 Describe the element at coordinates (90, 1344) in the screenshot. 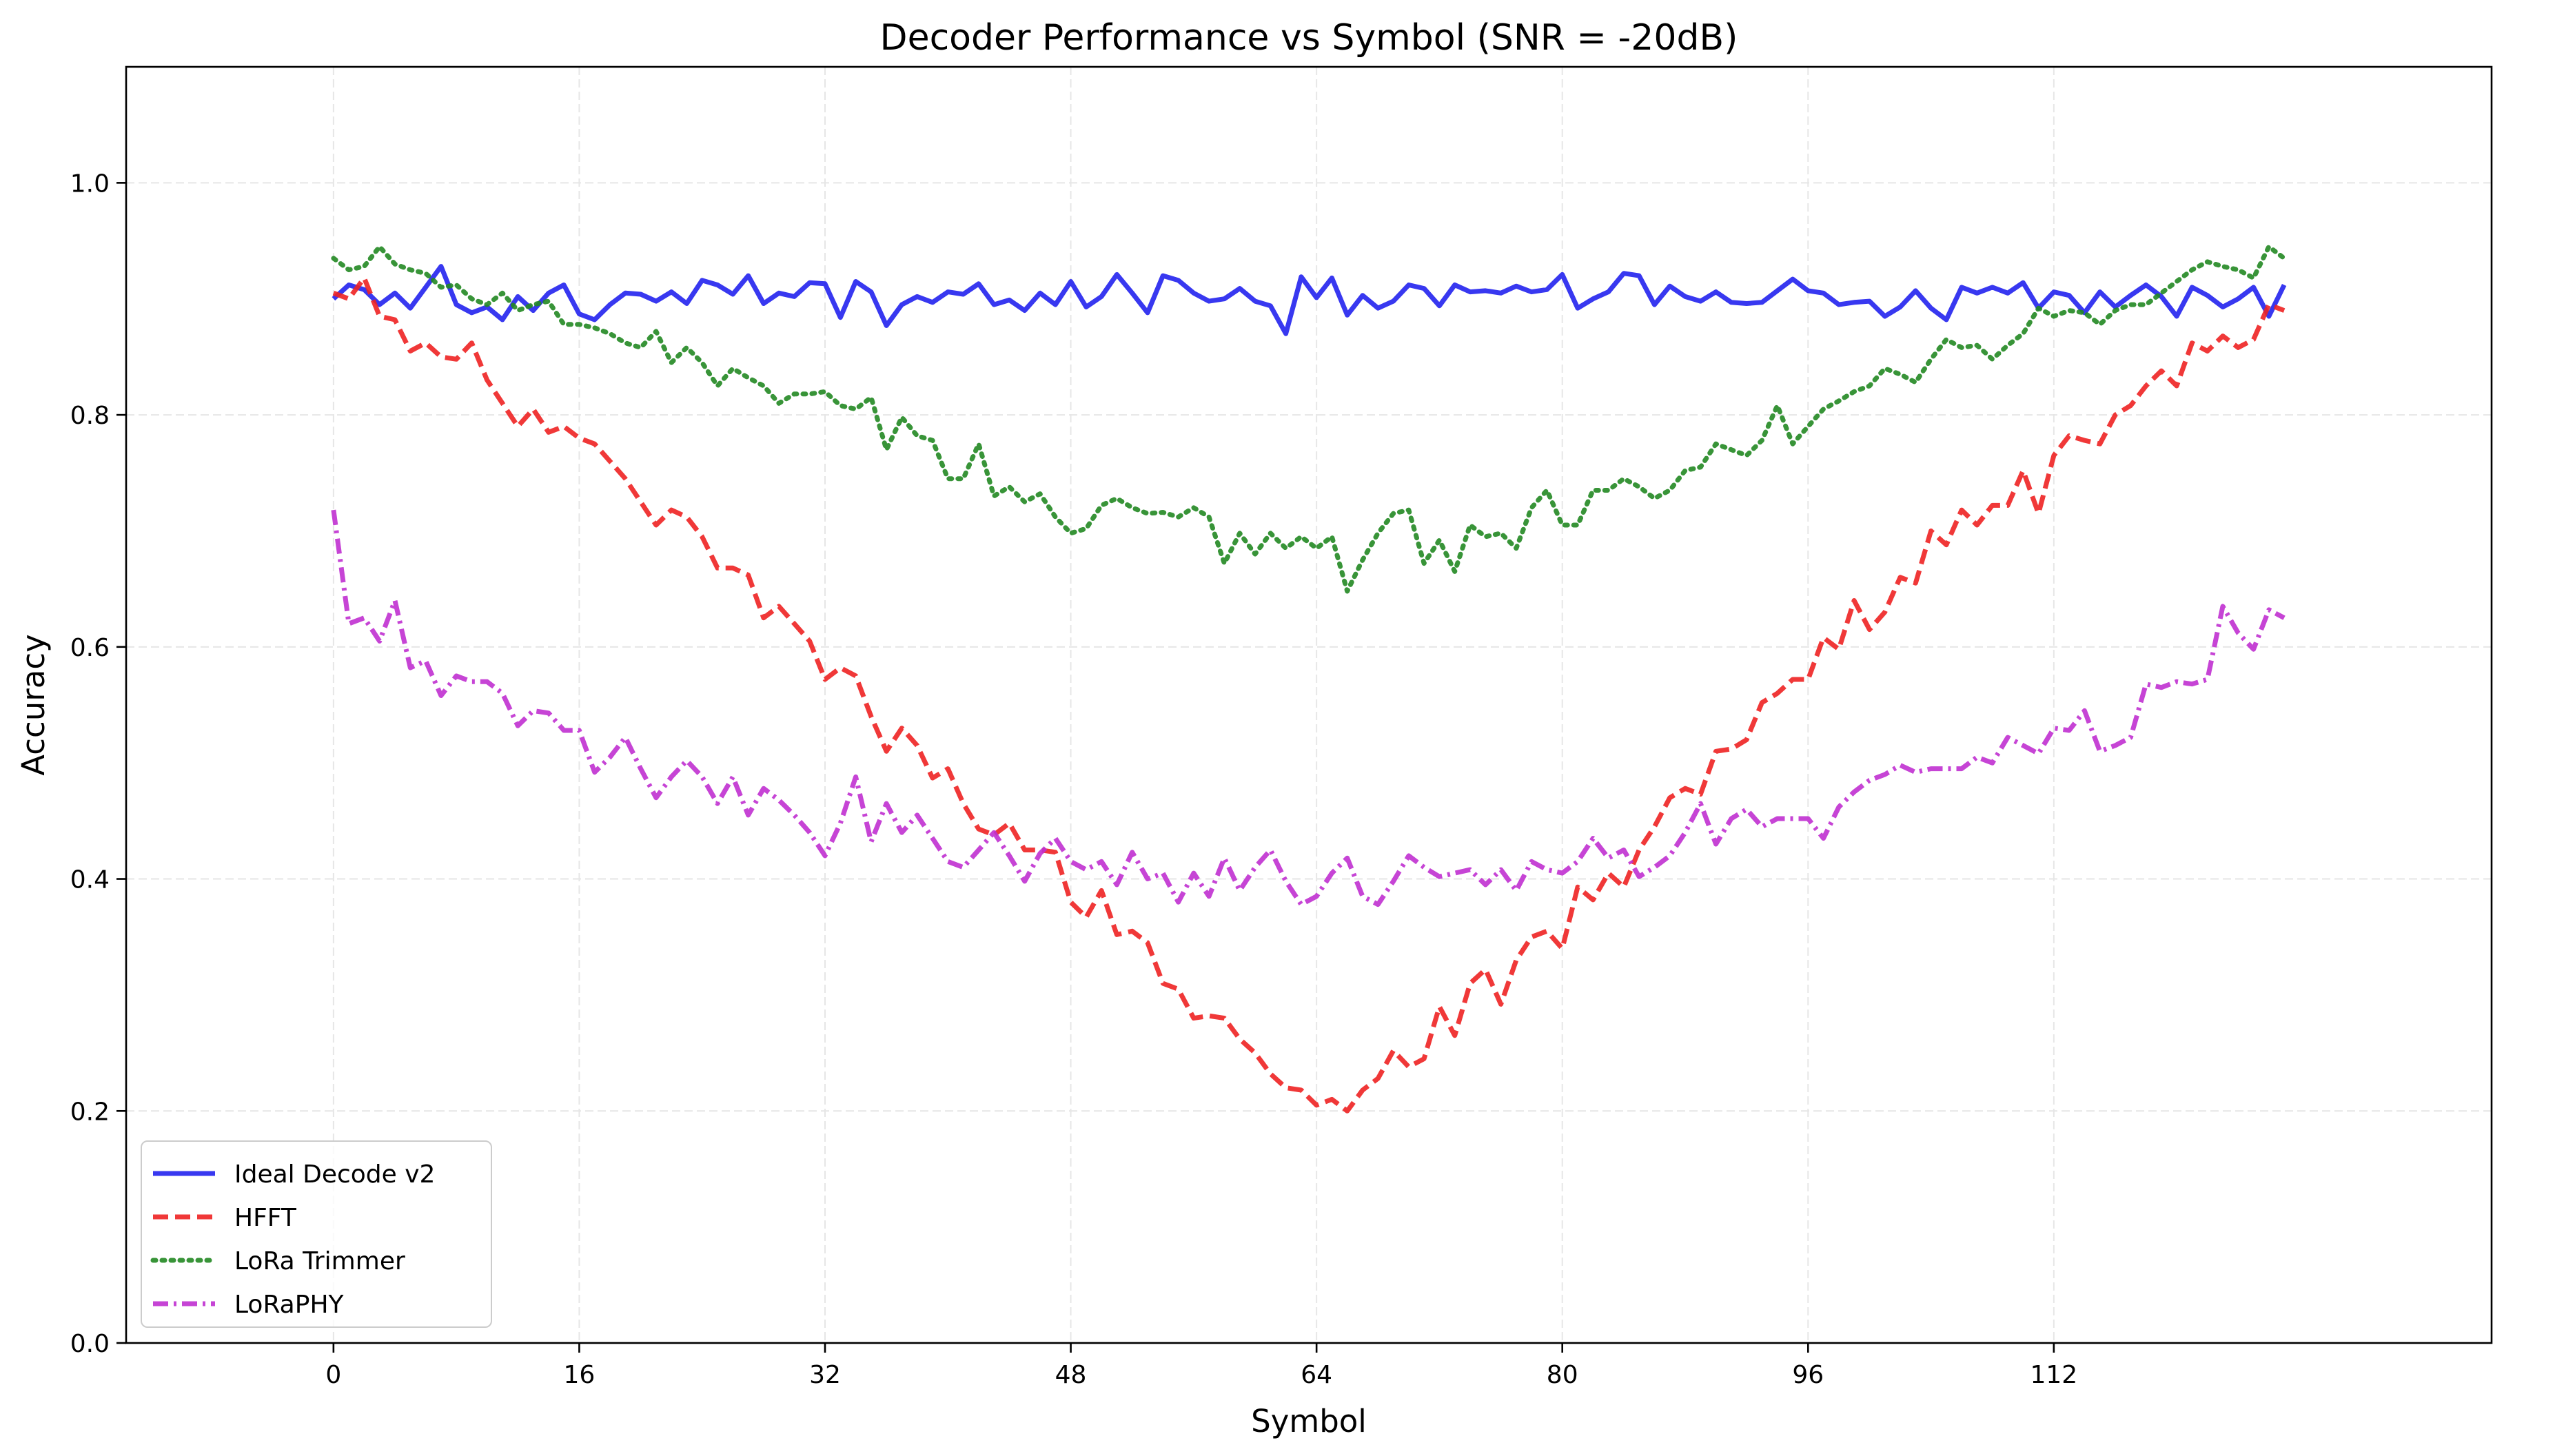

I see `y-tick-label-0: 0.0` at that location.